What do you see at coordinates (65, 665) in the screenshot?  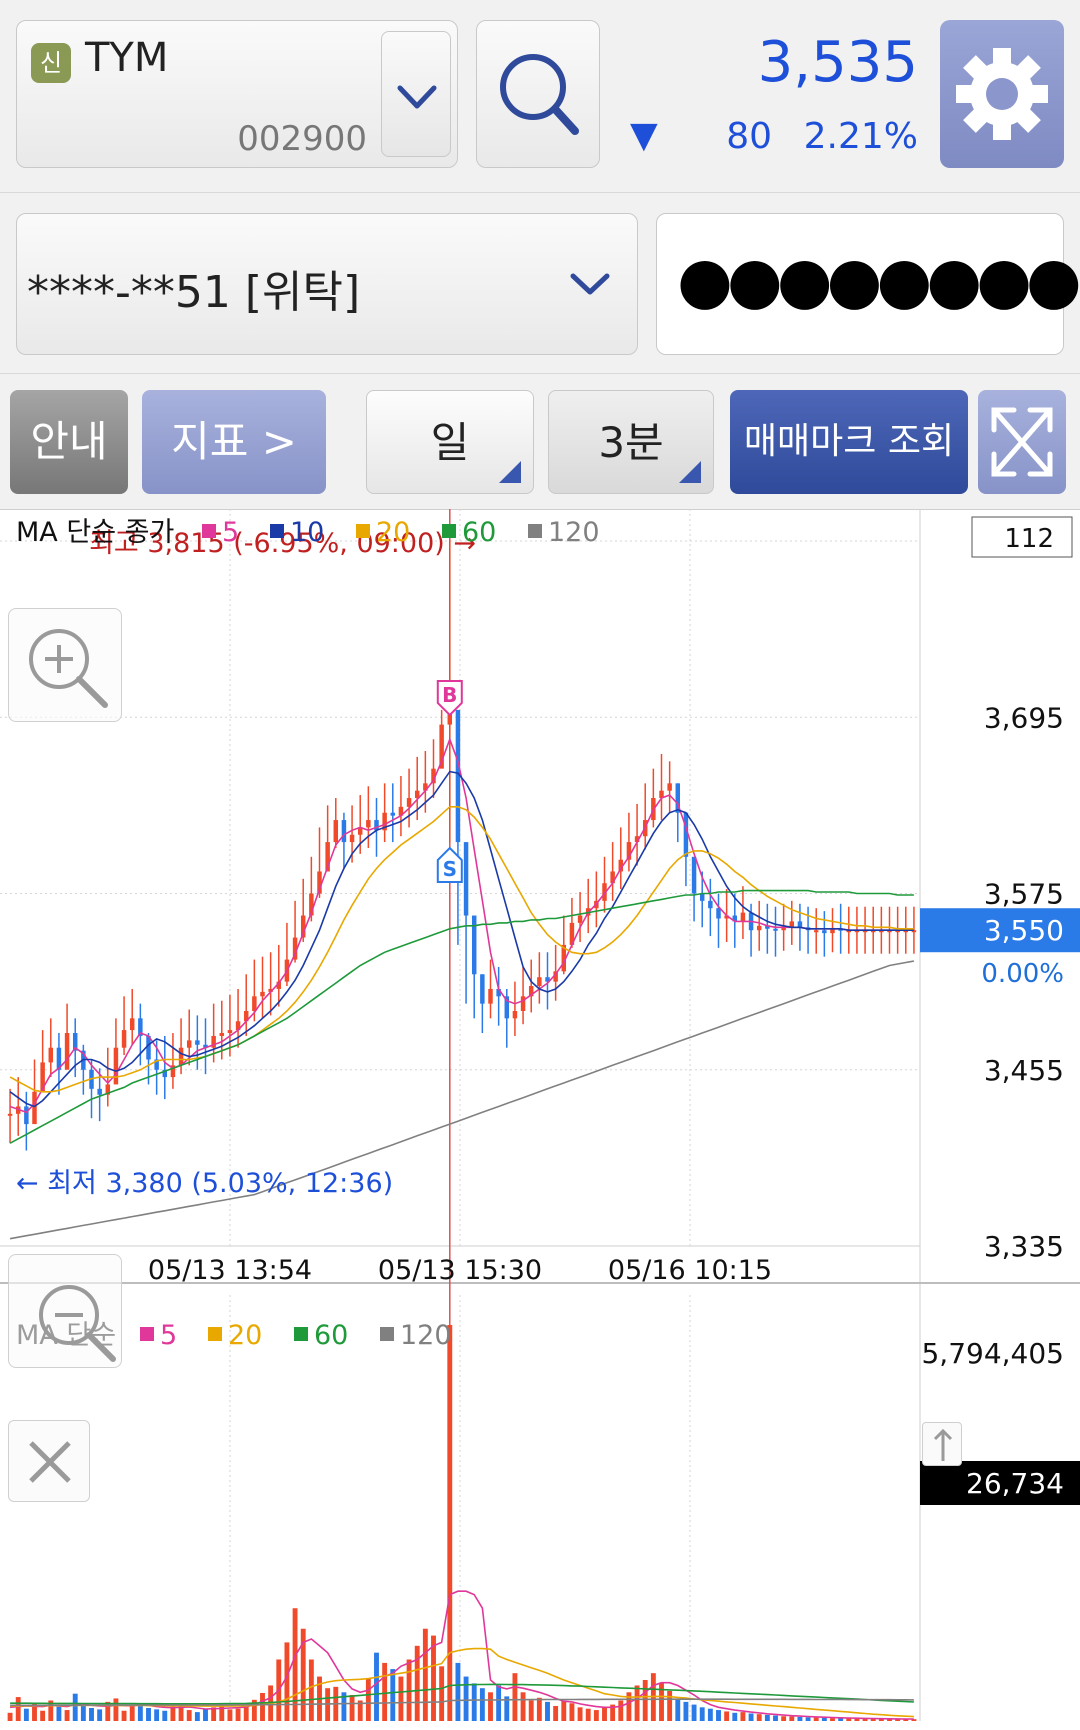 I see `zoom-in-button` at bounding box center [65, 665].